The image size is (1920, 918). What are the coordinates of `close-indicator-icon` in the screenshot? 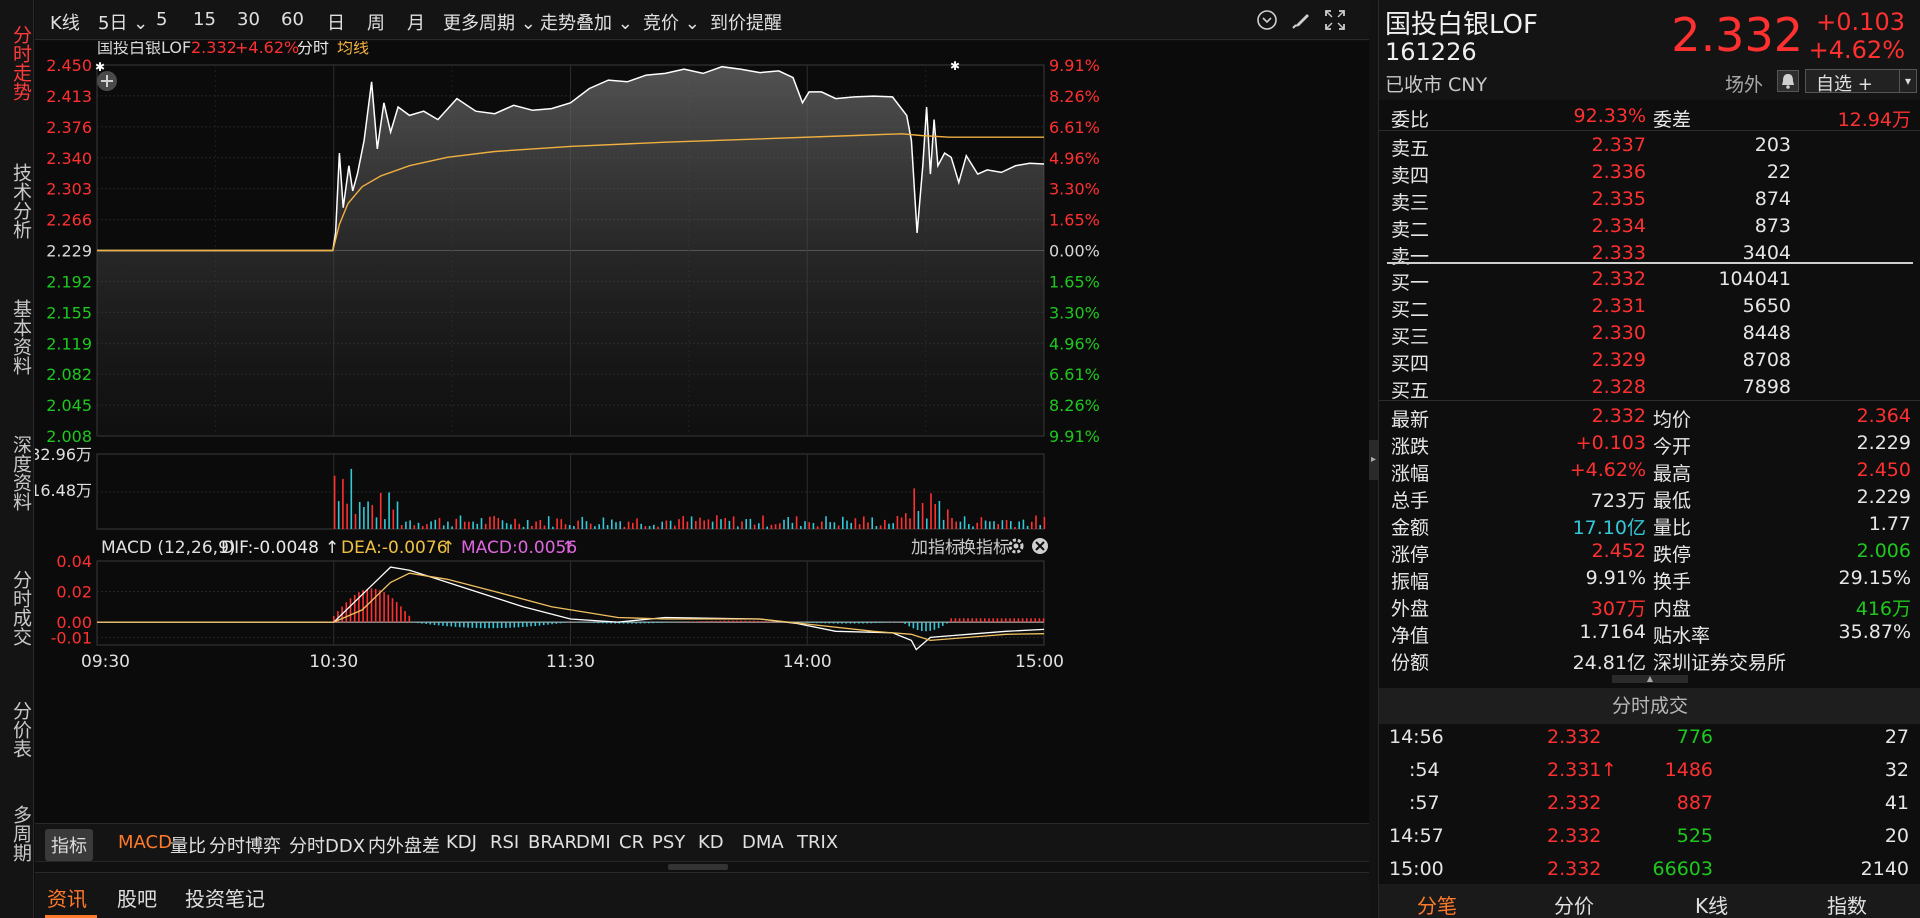 It's located at (1040, 546).